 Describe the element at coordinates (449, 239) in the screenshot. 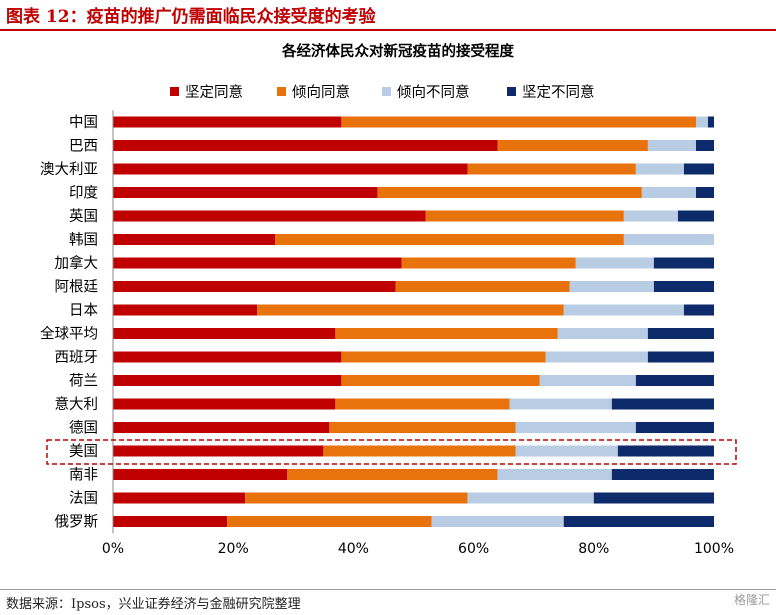

I see `bar-韩国-series-2` at that location.